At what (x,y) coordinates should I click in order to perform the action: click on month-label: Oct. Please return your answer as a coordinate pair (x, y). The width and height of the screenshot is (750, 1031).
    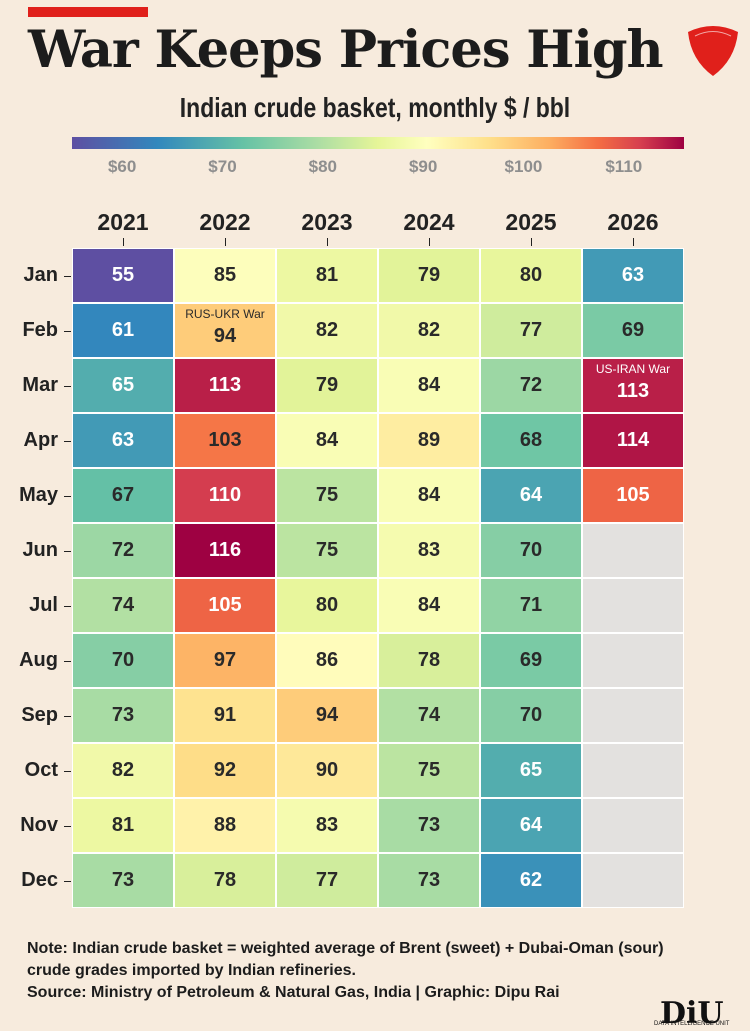
    Looking at the image, I should click on (41, 769).